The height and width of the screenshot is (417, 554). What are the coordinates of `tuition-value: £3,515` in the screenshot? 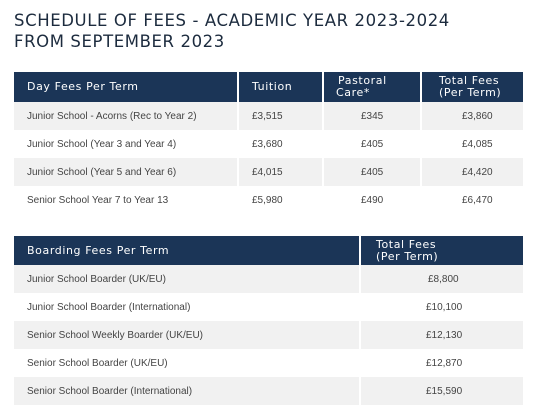 It's located at (281, 116).